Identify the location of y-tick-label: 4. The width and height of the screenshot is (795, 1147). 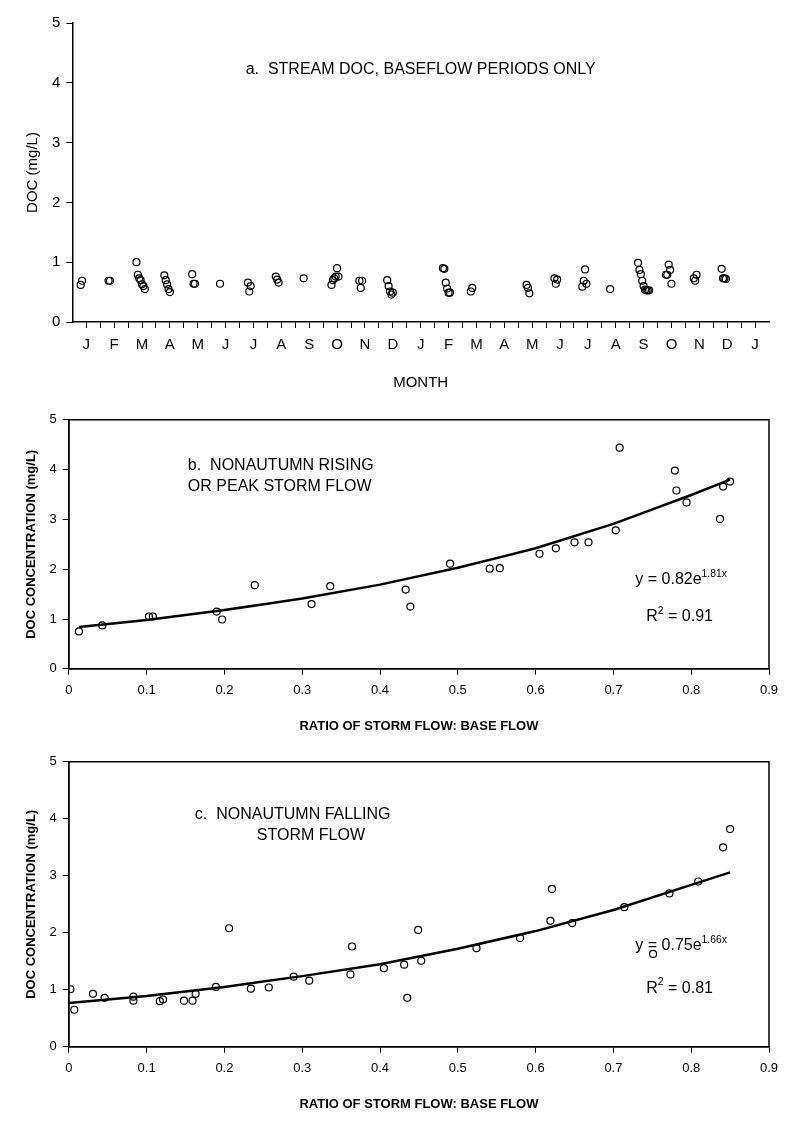
(53, 469).